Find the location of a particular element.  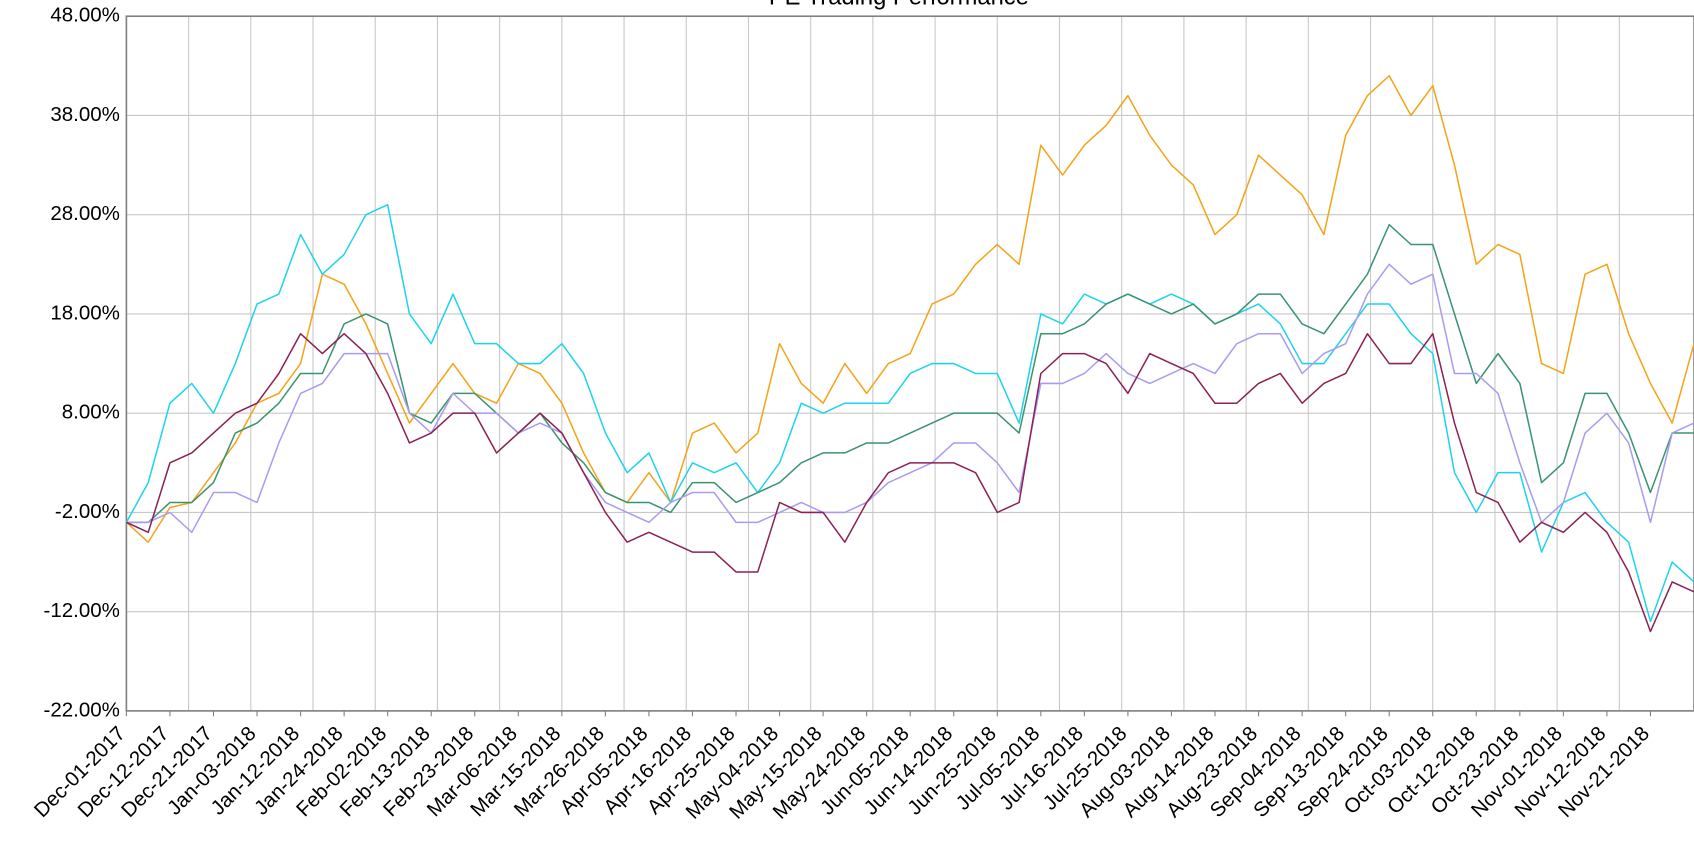

y-tick-label: 8.00% is located at coordinates (91, 412).